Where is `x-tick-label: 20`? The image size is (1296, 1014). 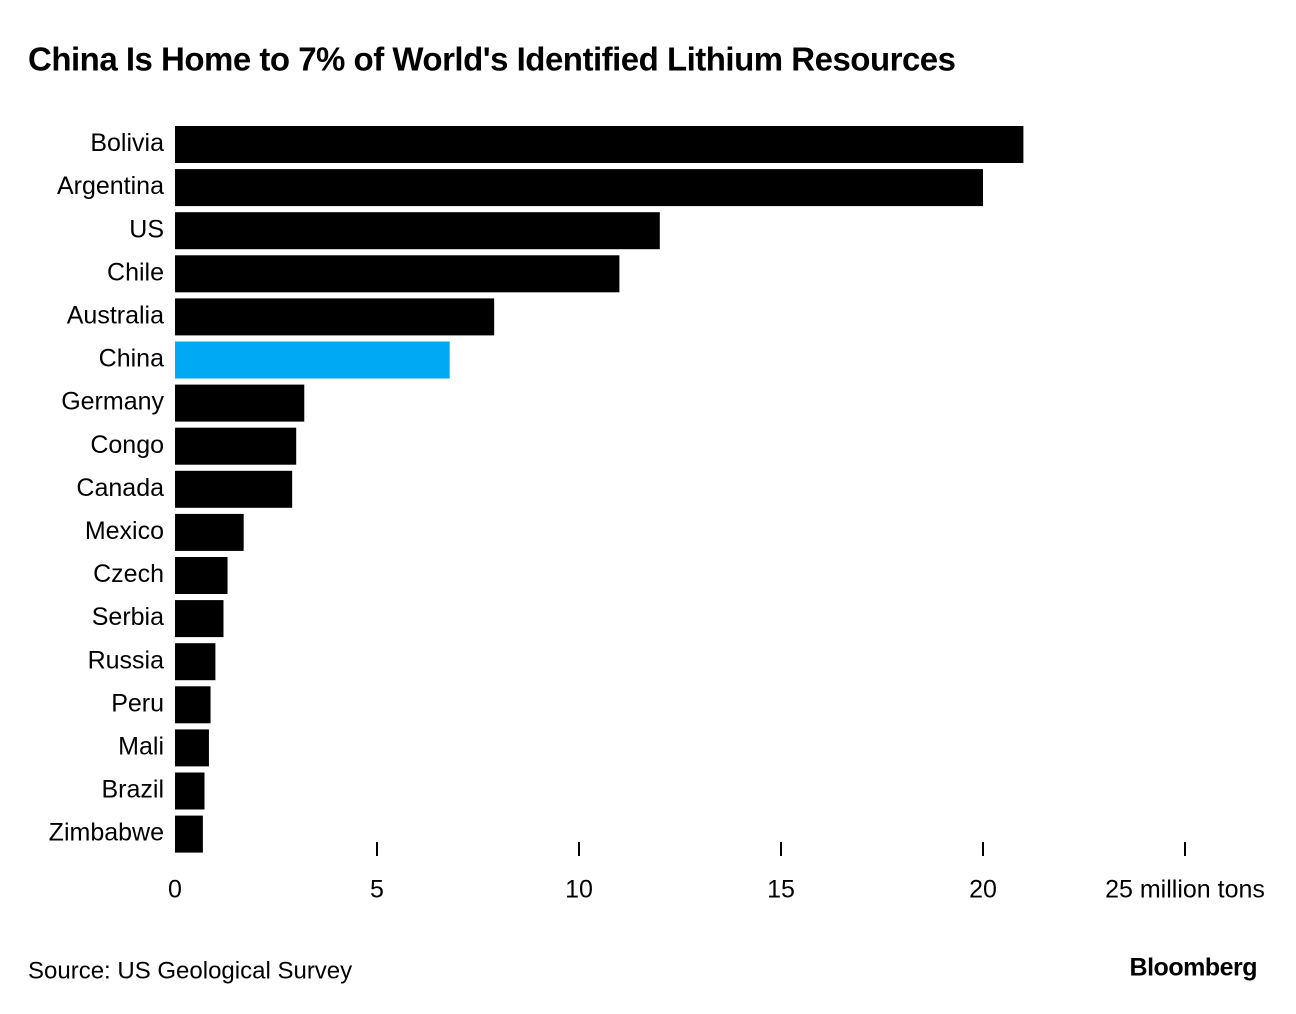
x-tick-label: 20 is located at coordinates (983, 890).